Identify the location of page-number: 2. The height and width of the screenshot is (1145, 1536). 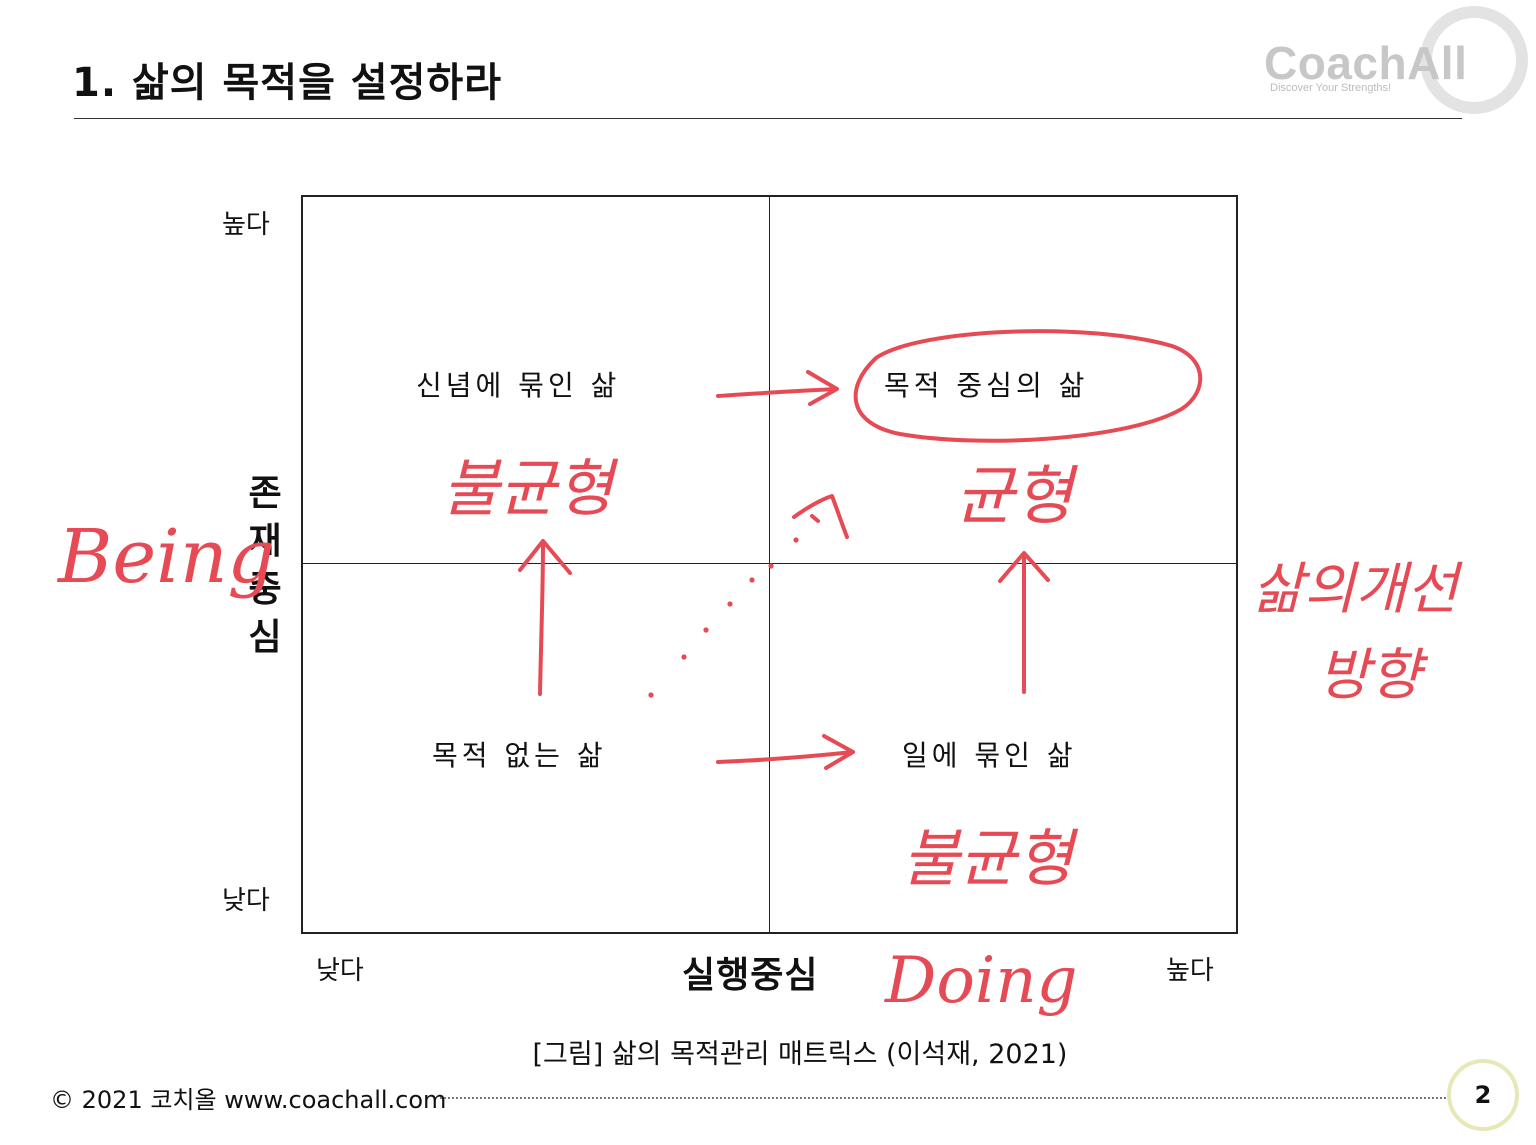
(1483, 1095).